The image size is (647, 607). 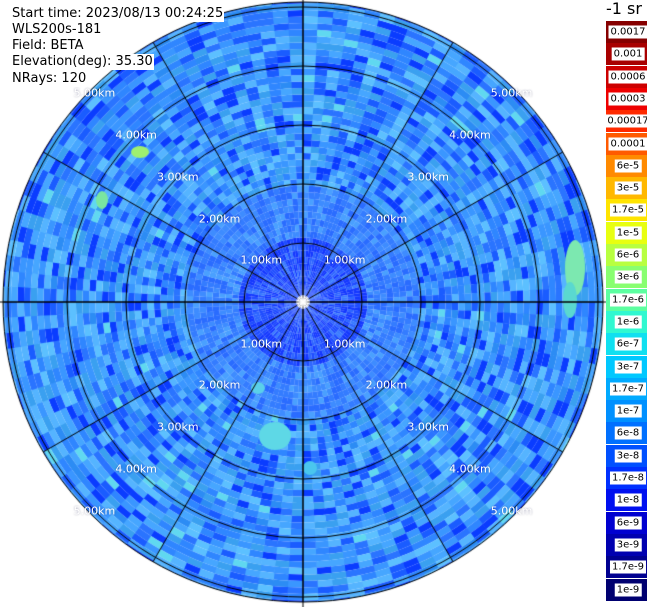 What do you see at coordinates (48, 46) in the screenshot?
I see `field-label: Field: BETA` at bounding box center [48, 46].